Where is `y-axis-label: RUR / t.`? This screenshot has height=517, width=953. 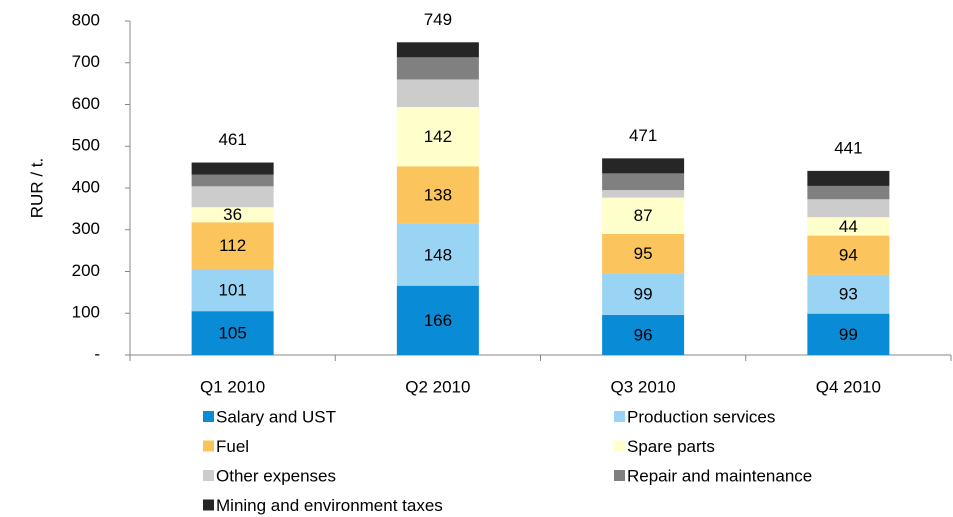 y-axis-label: RUR / t. is located at coordinates (36, 188).